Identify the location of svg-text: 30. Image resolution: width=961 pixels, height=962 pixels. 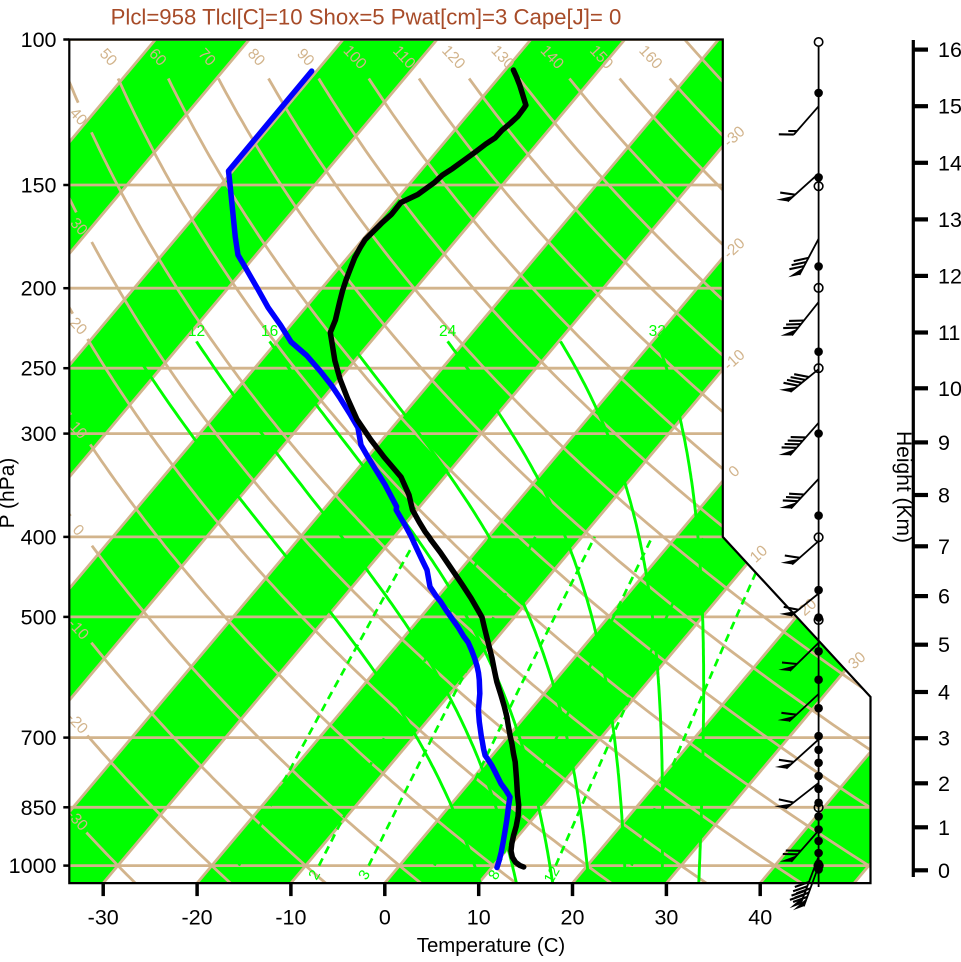
(666, 918).